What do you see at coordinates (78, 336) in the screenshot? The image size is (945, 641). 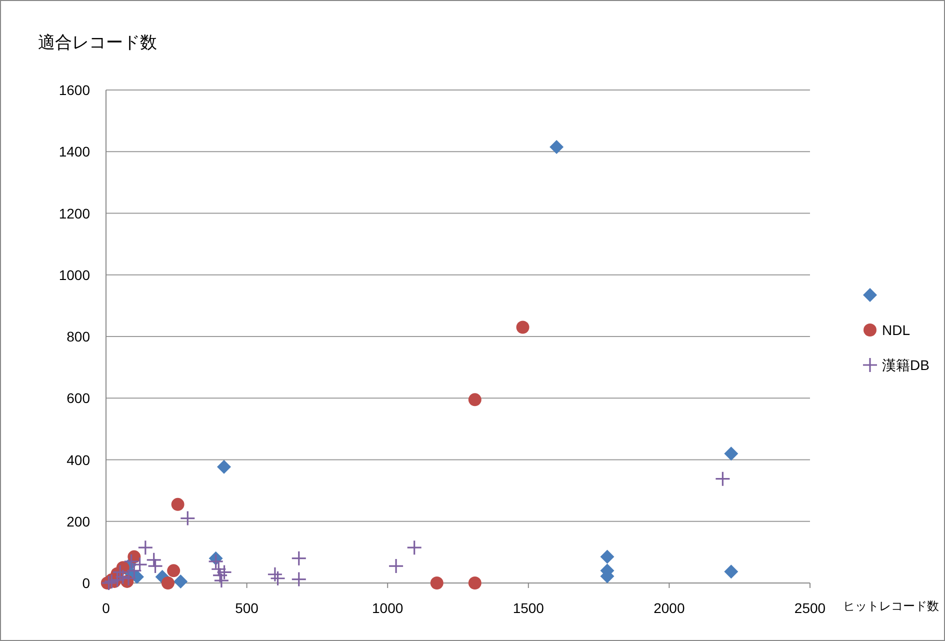 I see `y-tick-label: 800` at bounding box center [78, 336].